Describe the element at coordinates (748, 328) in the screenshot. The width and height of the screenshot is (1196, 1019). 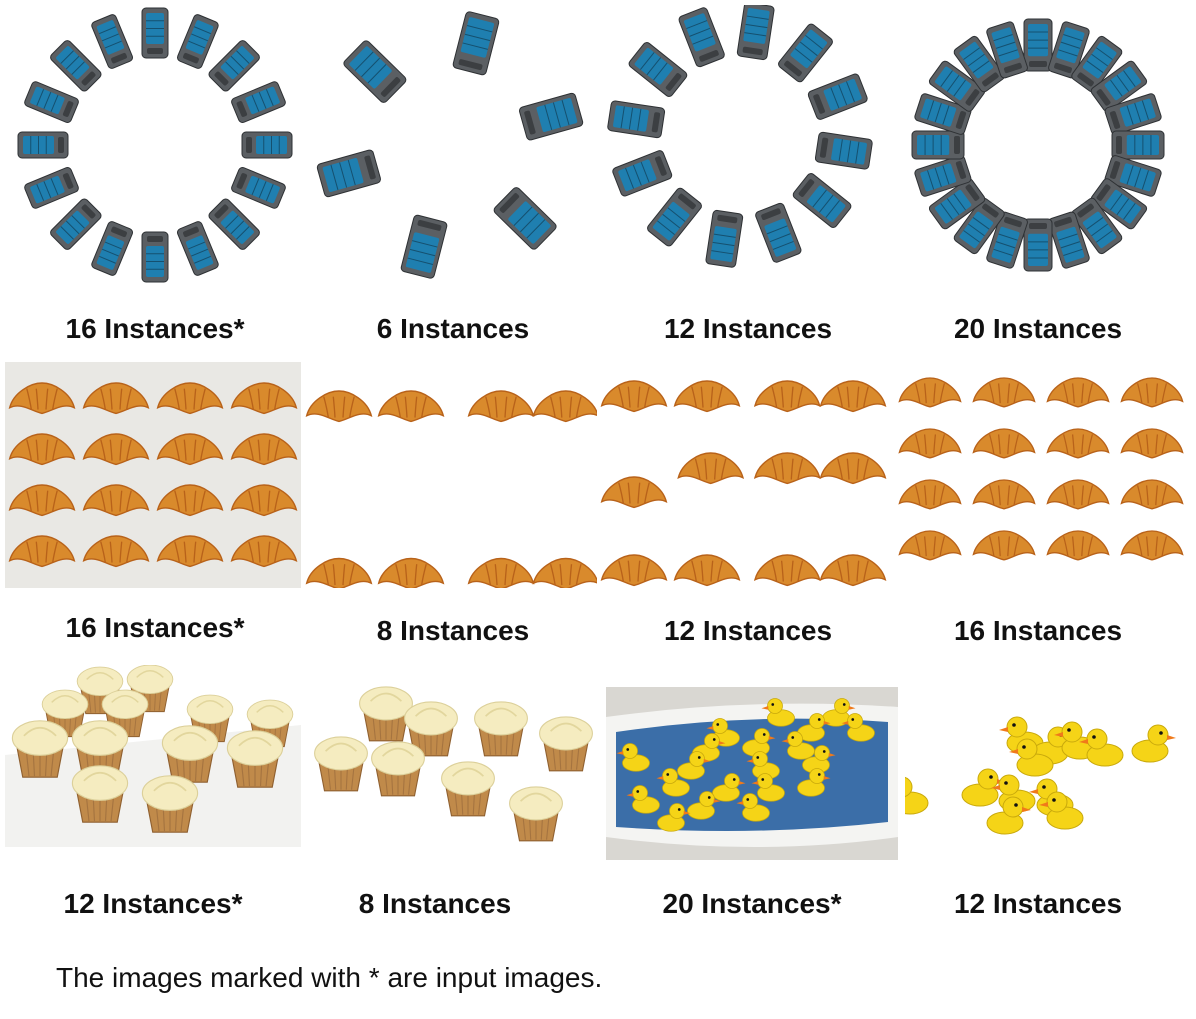
I see `label-r1-p3: 12 Instances` at that location.